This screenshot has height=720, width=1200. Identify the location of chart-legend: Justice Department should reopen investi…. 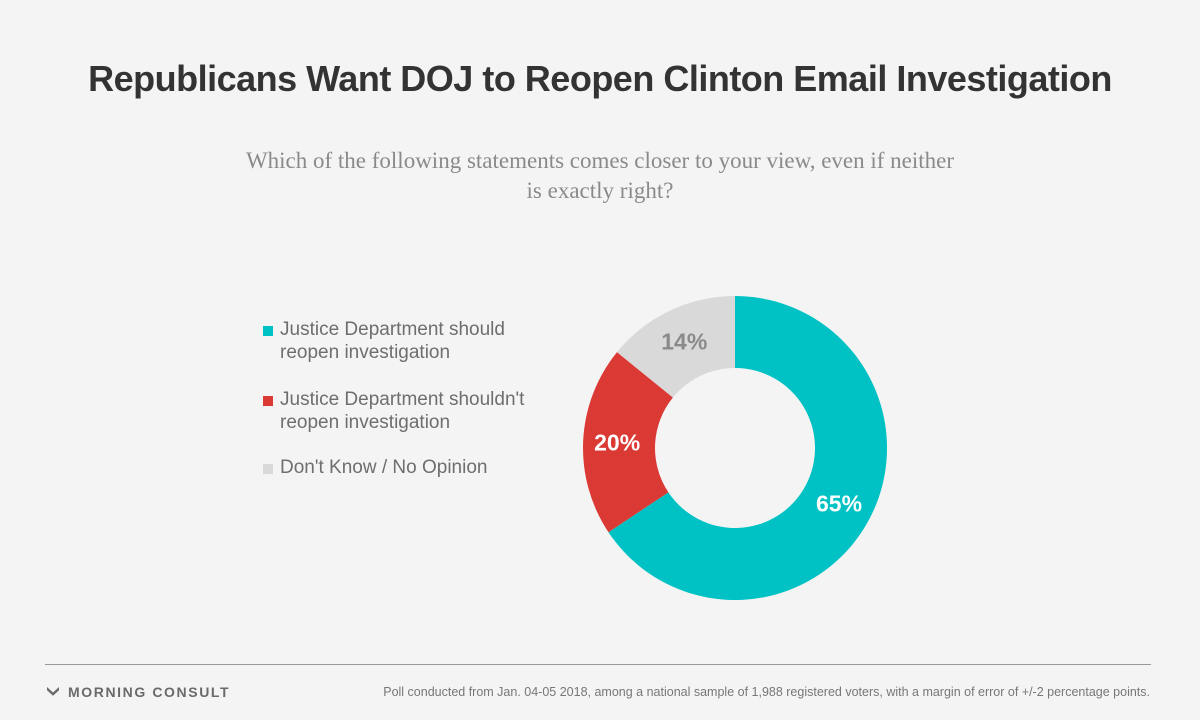
(413, 410).